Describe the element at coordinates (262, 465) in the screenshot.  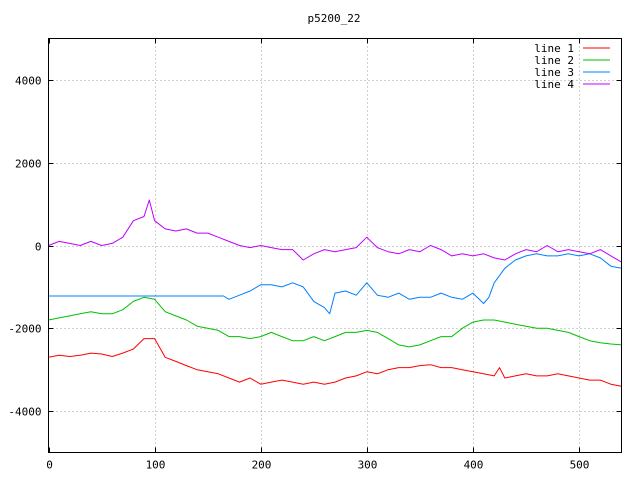
I see `x-tick-label: 200` at that location.